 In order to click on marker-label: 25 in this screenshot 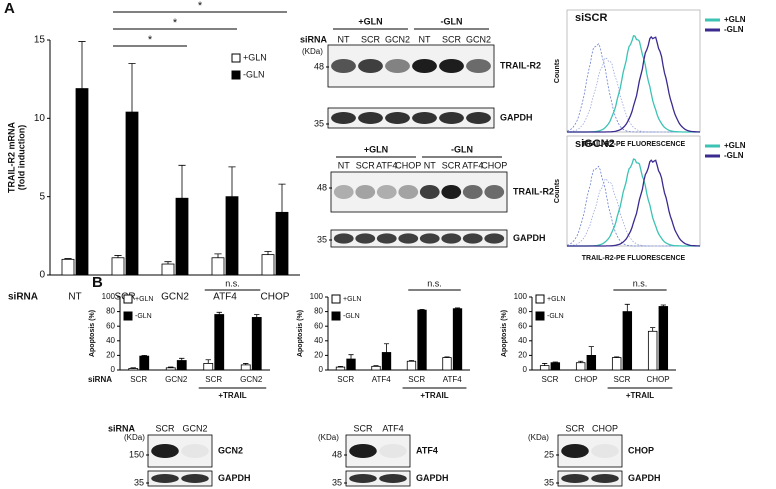, I will do `click(549, 454)`.